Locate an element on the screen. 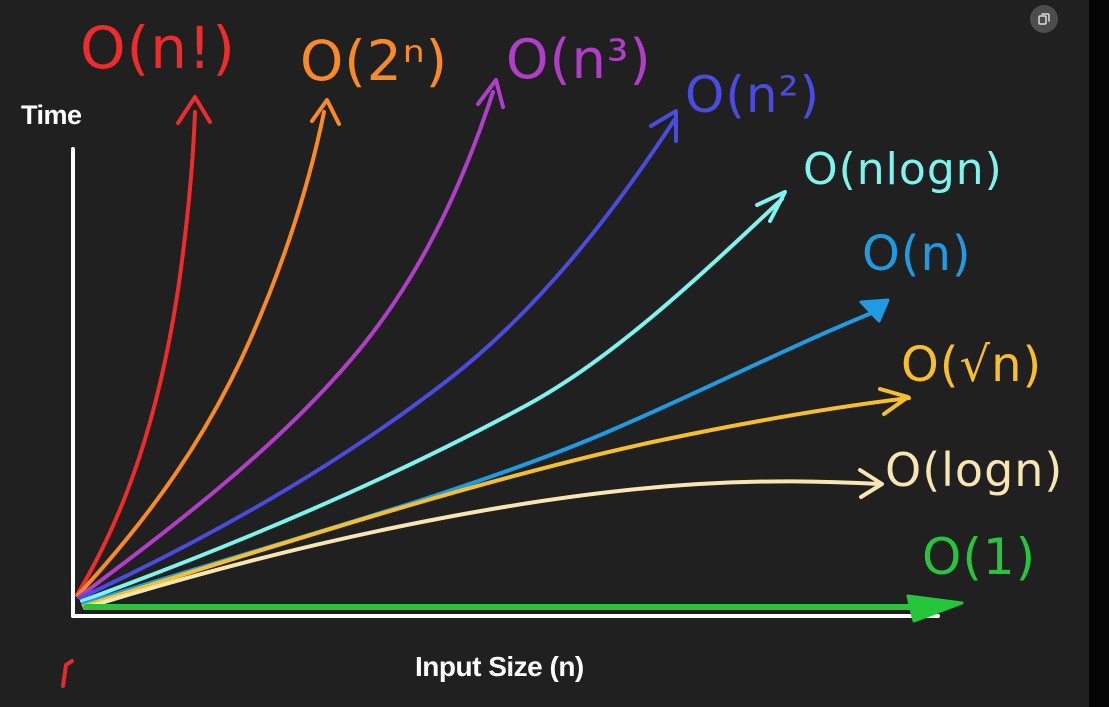  curve-o-n-log-n-arrow is located at coordinates (771, 206).